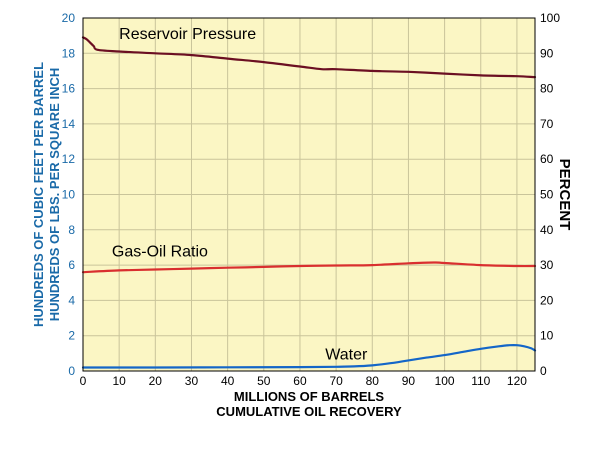 The width and height of the screenshot is (600, 450). Describe the element at coordinates (71, 336) in the screenshot. I see `left-tick-label: 2` at that location.